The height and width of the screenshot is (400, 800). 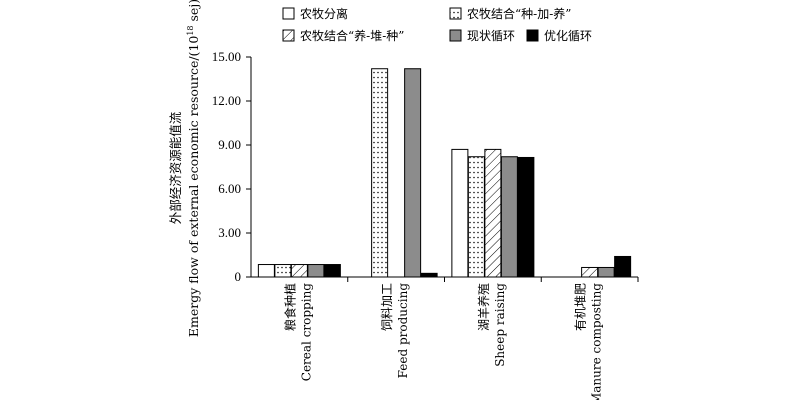 I want to click on legend-item: 农牧分离, so click(x=315, y=13).